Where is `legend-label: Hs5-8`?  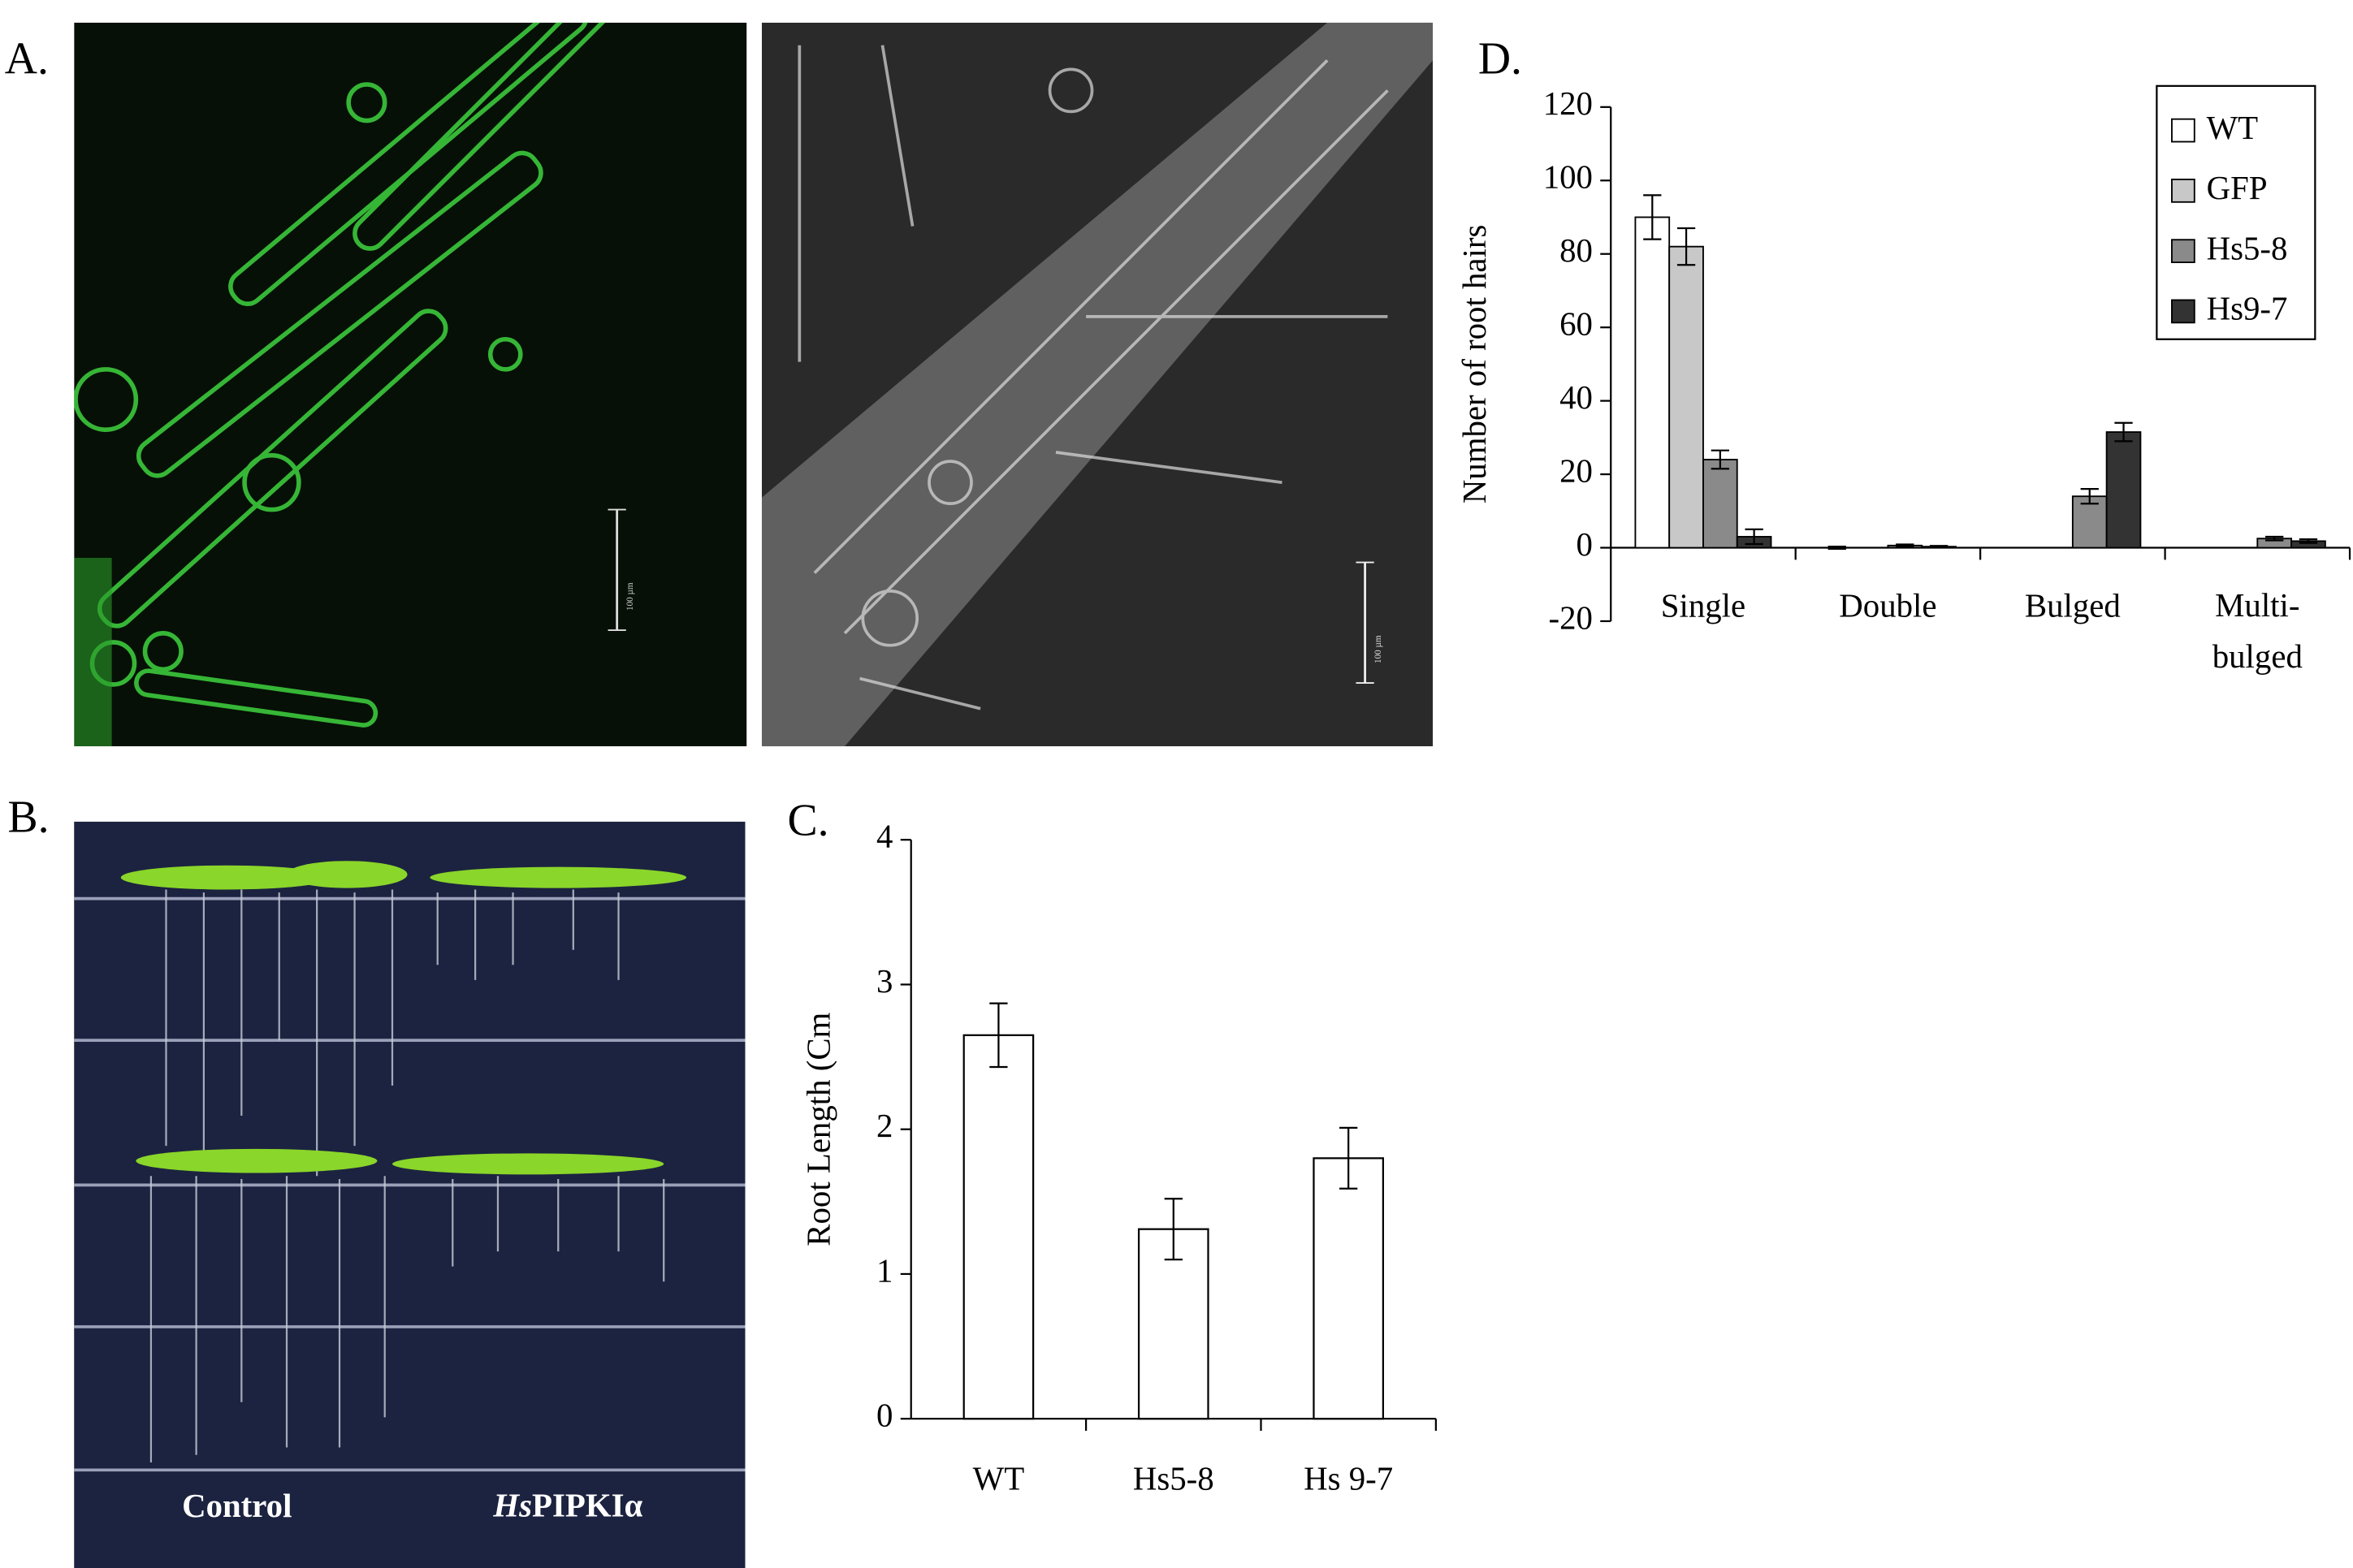
legend-label: Hs5-8 is located at coordinates (2247, 248).